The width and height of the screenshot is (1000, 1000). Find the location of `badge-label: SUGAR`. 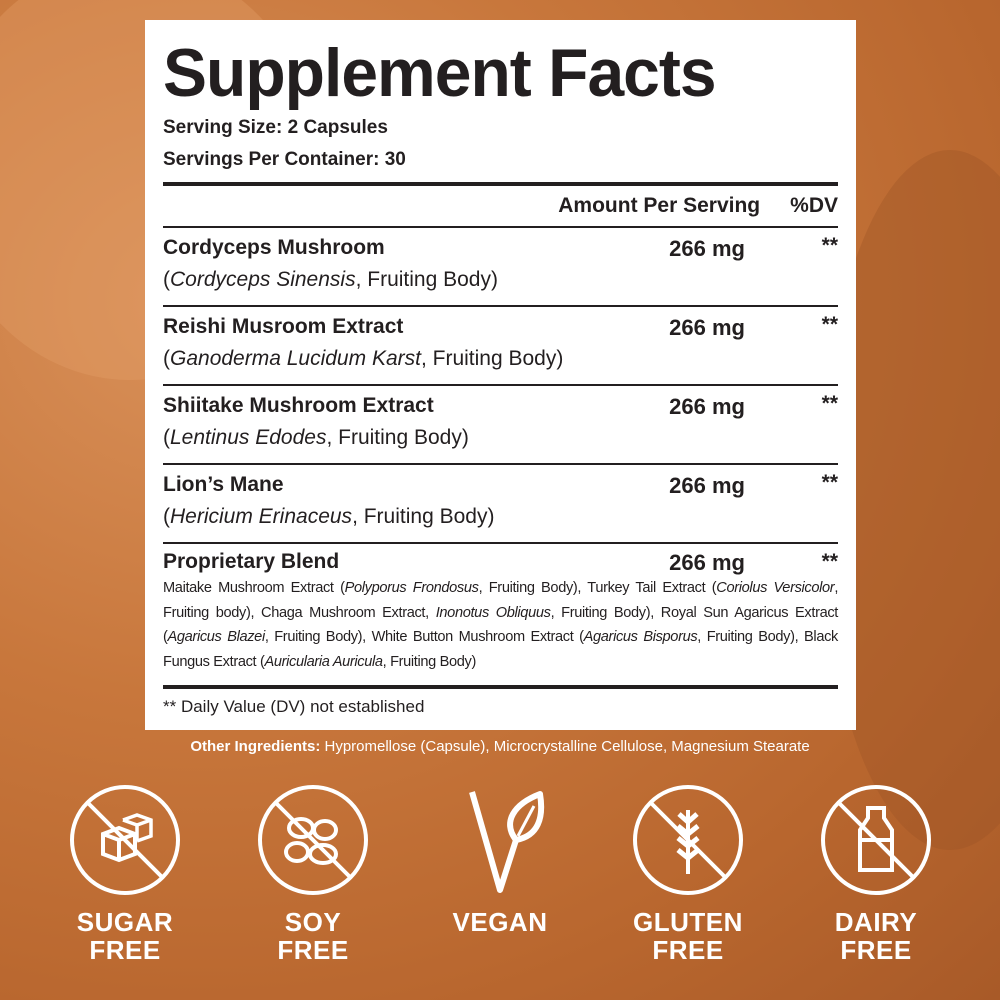

badge-label: SUGAR is located at coordinates (125, 922).